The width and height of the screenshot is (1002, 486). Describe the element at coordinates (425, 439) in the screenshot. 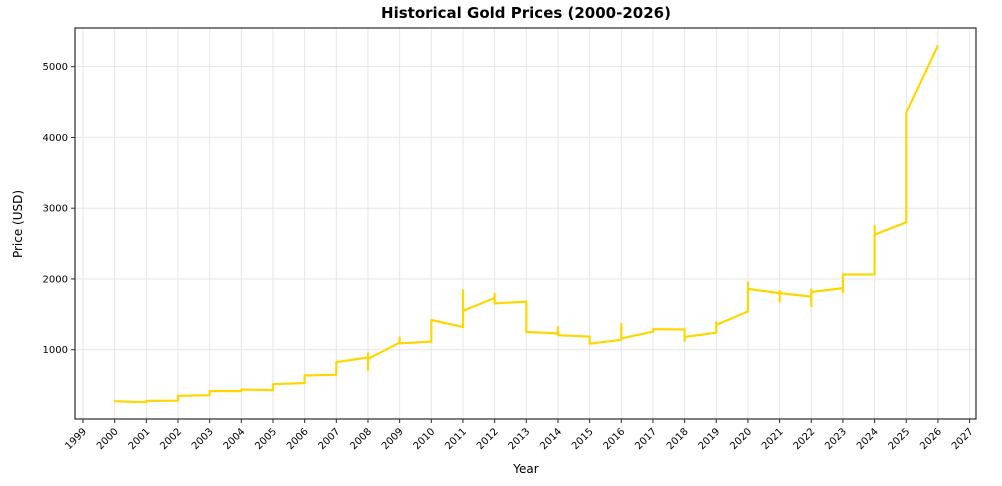

I see `x-tick-label: 2010` at that location.